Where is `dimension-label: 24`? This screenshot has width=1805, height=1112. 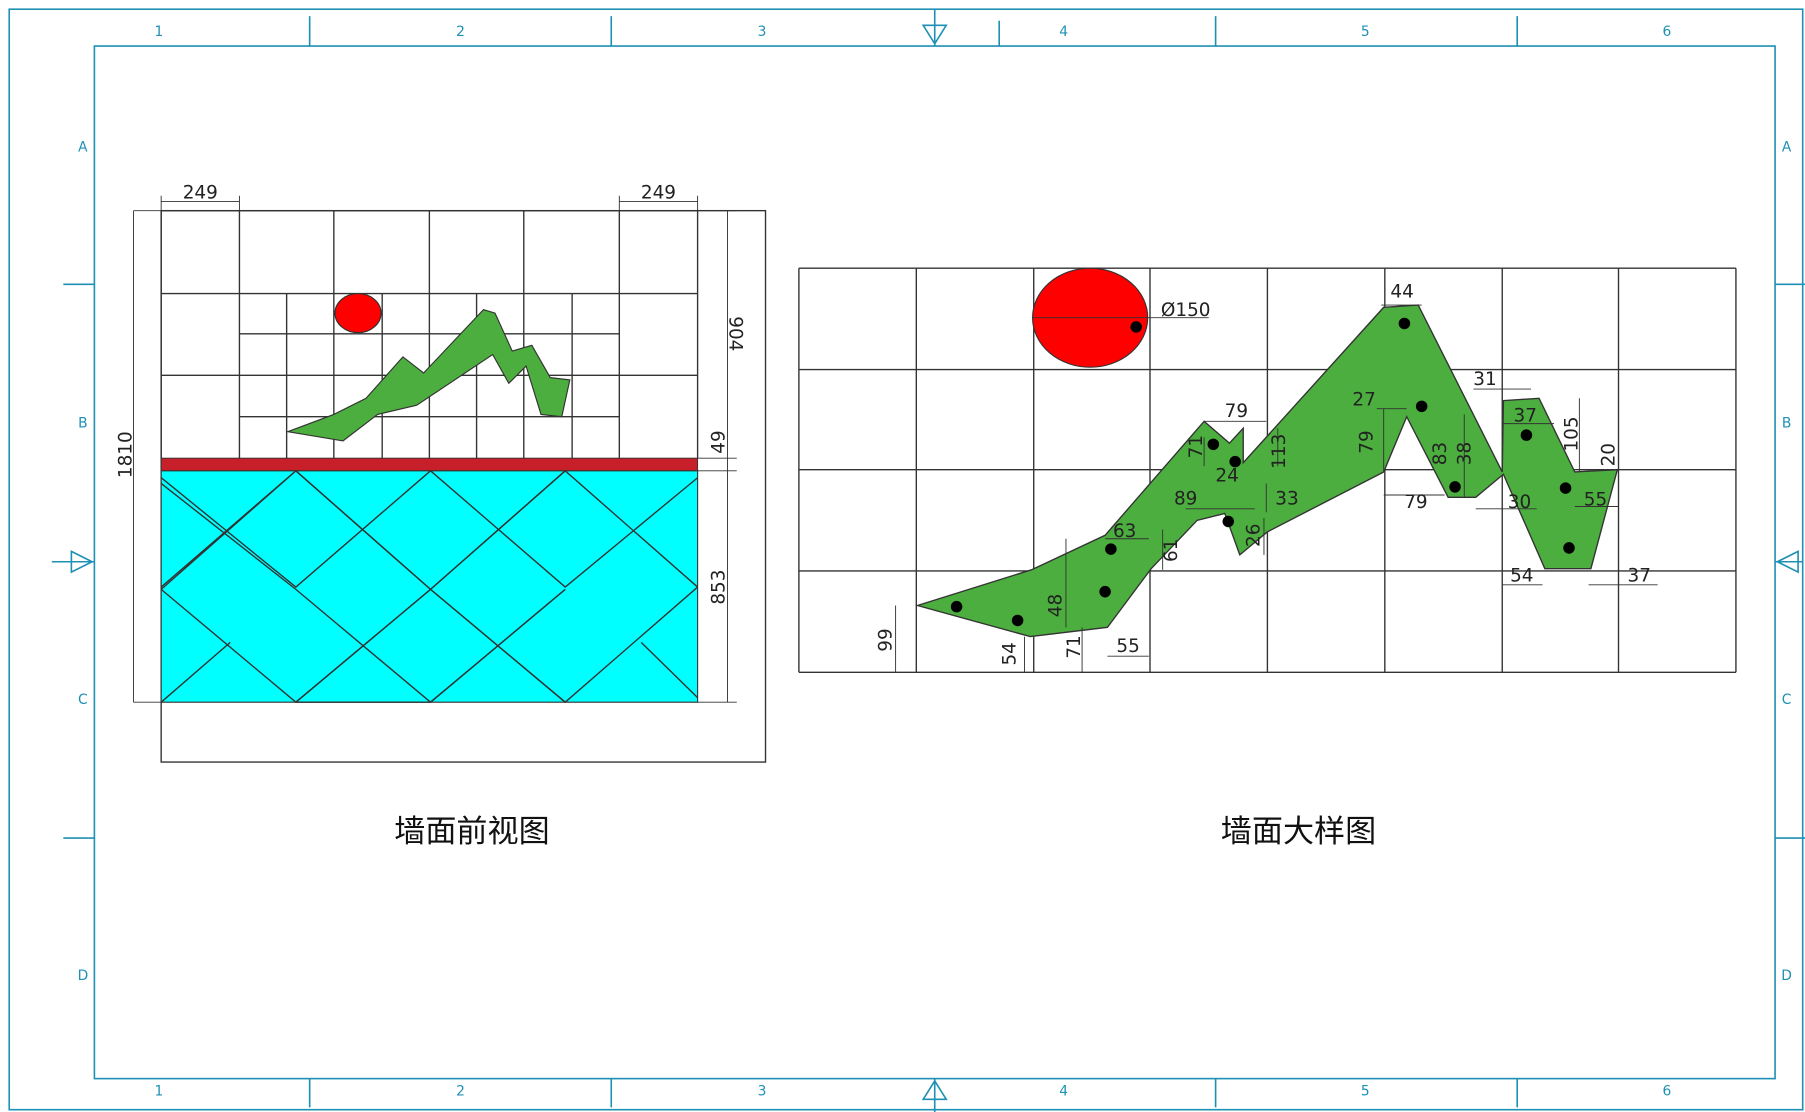
dimension-label: 24 is located at coordinates (1226, 476).